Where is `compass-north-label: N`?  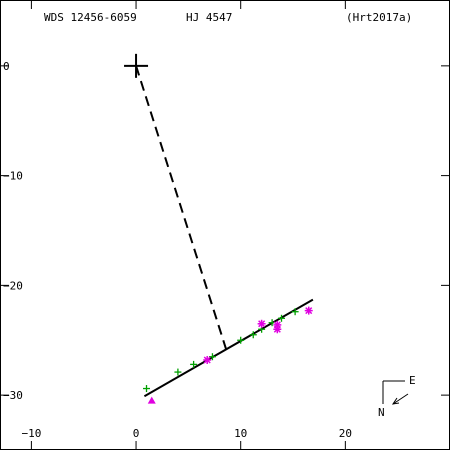
compass-north-label: N is located at coordinates (381, 412).